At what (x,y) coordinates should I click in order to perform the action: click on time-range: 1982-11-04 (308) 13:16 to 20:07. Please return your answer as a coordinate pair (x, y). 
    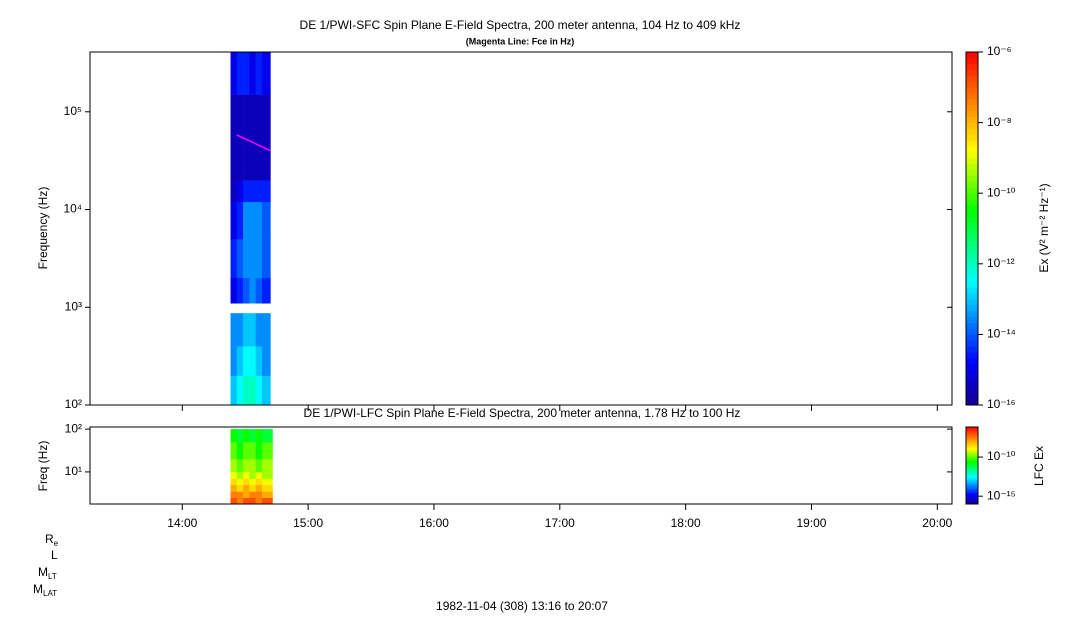
    Looking at the image, I should click on (522, 606).